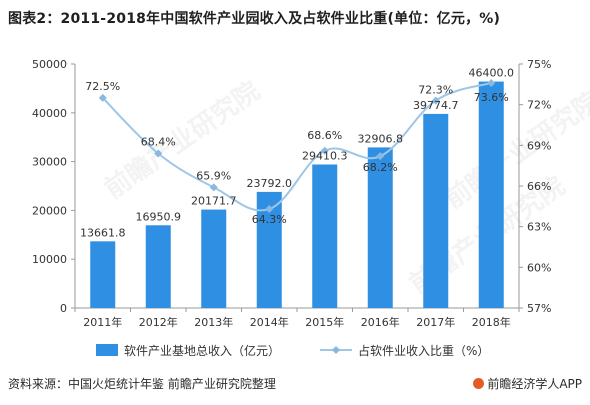  What do you see at coordinates (325, 155) in the screenshot?
I see `bar-data-label: 29410.3` at bounding box center [325, 155].